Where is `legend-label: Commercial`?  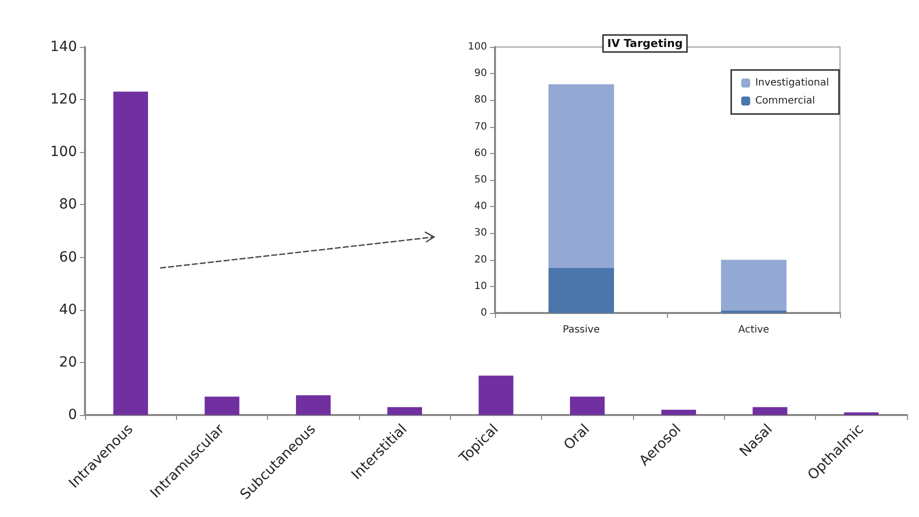
legend-label: Commercial is located at coordinates (785, 101).